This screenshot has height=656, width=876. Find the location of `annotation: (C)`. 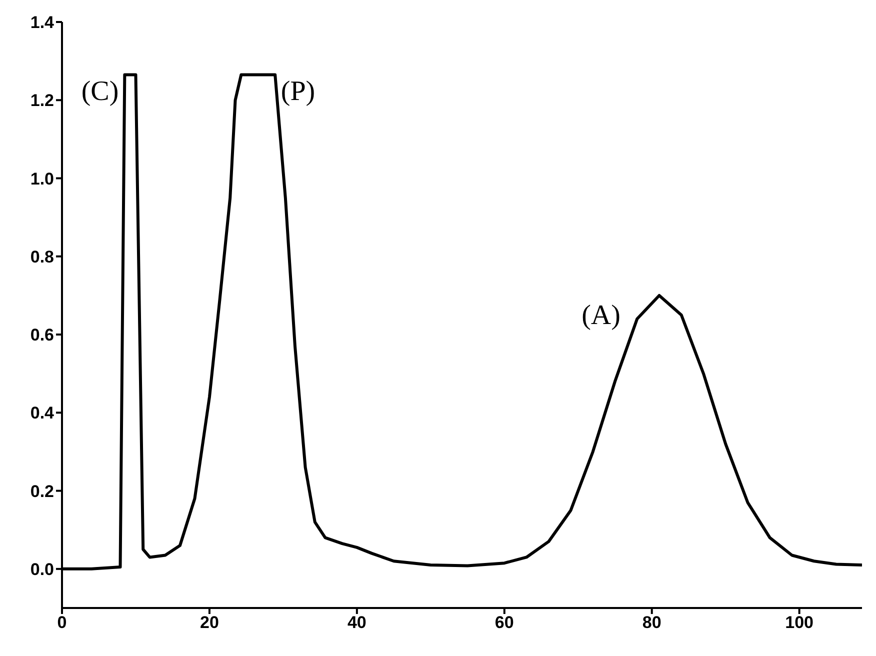

annotation: (C) is located at coordinates (100, 91).